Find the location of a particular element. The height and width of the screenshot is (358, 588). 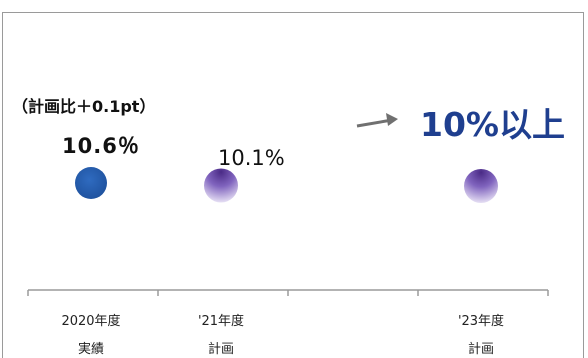

x-tick-label: '23年度 is located at coordinates (481, 321).